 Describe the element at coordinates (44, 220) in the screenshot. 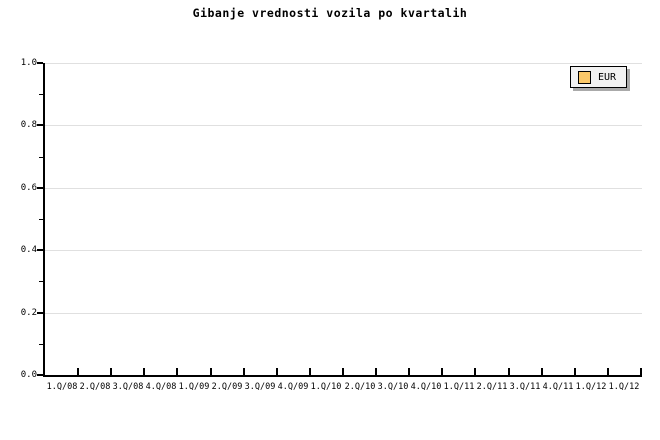

I see `y-axis-line` at that location.